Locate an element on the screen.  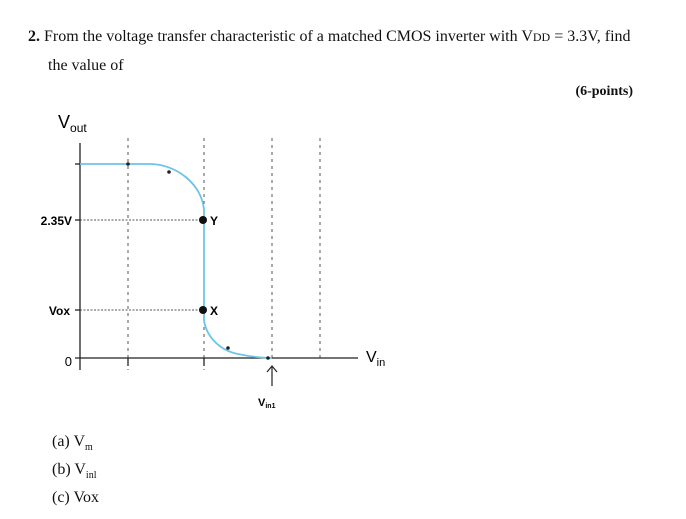
question-number: 2. is located at coordinates (34, 36).